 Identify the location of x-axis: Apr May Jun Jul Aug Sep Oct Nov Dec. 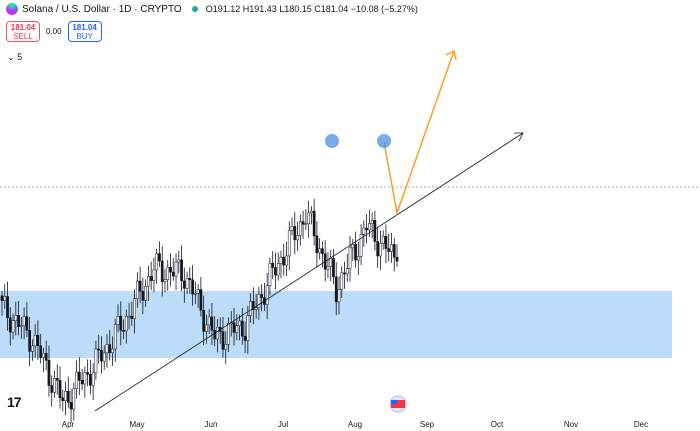
(355, 424).